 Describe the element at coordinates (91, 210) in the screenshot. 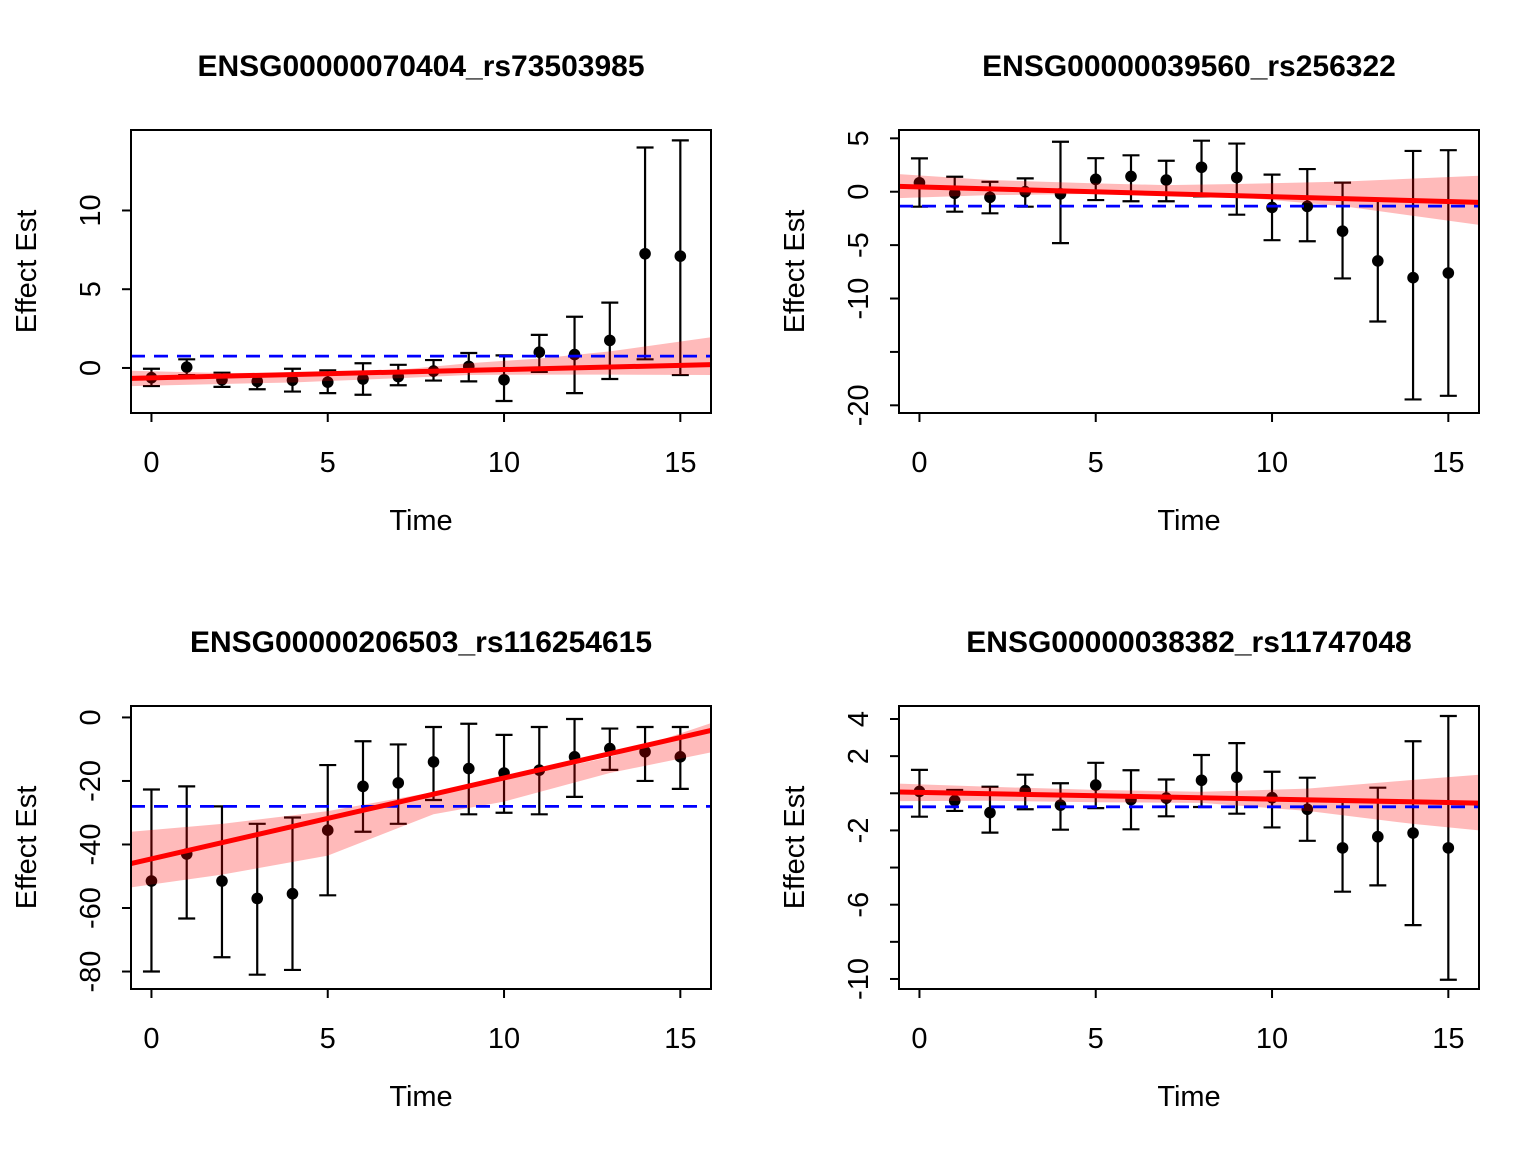

I see `y-tick-label: 10` at that location.